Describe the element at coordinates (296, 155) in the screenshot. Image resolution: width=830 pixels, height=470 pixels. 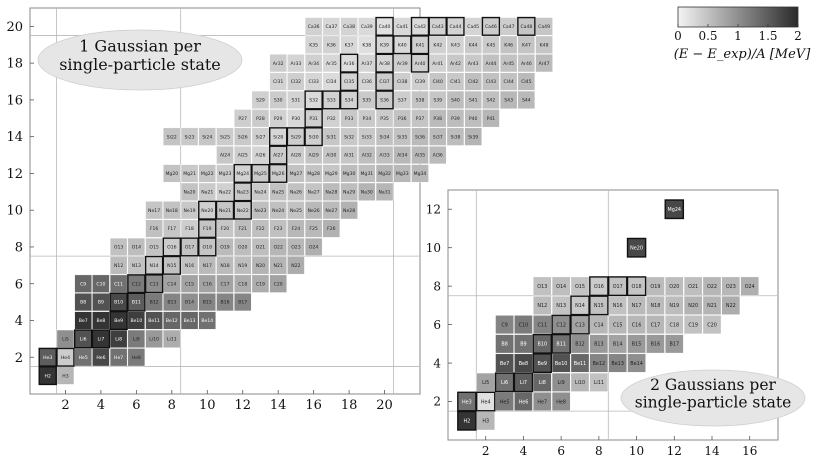
I see `nuclide-cell-Al28: Al28` at that location.